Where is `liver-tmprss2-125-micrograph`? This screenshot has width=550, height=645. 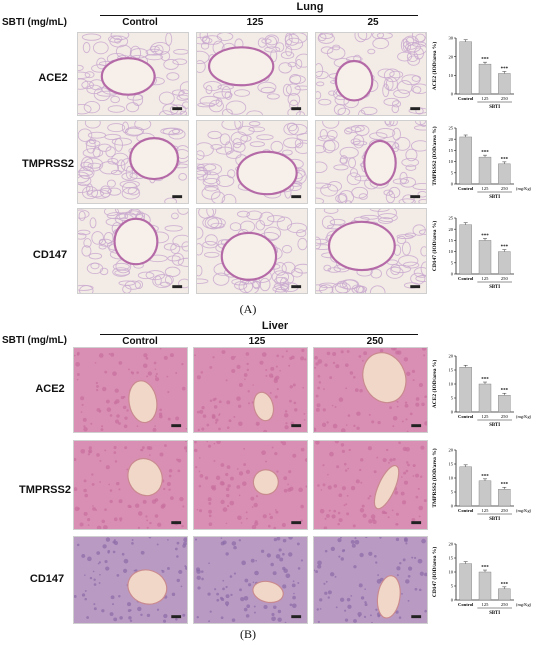
liver-tmprss2-125-micrograph is located at coordinates (250, 485).